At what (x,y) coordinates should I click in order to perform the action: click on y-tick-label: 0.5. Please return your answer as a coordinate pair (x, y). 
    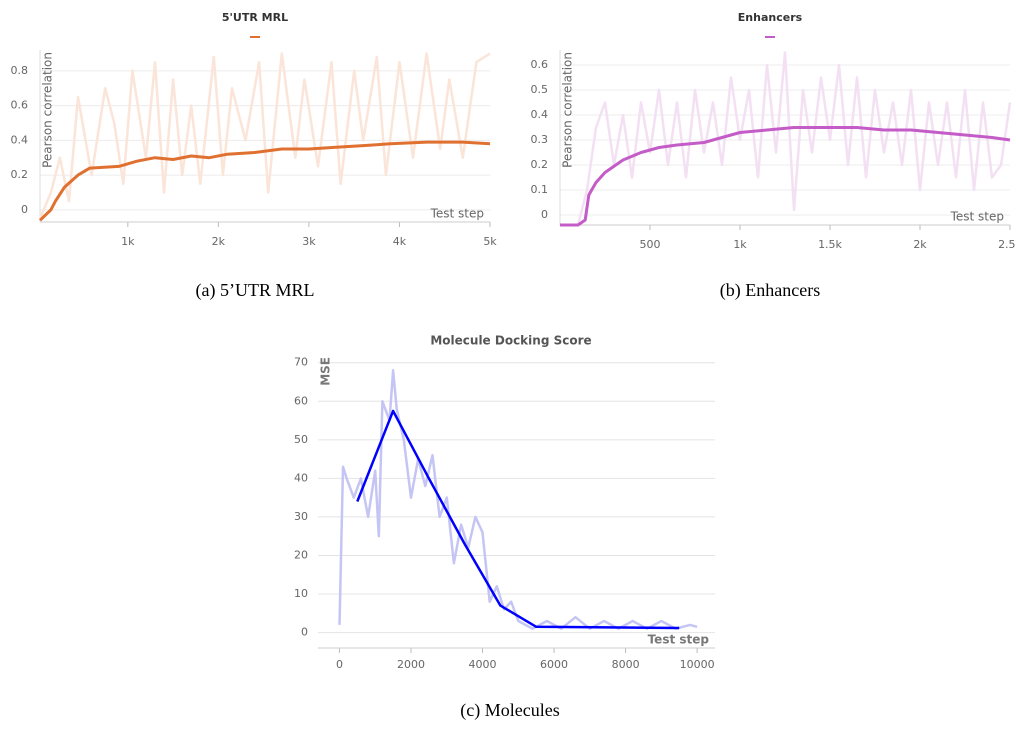
    Looking at the image, I should click on (540, 89).